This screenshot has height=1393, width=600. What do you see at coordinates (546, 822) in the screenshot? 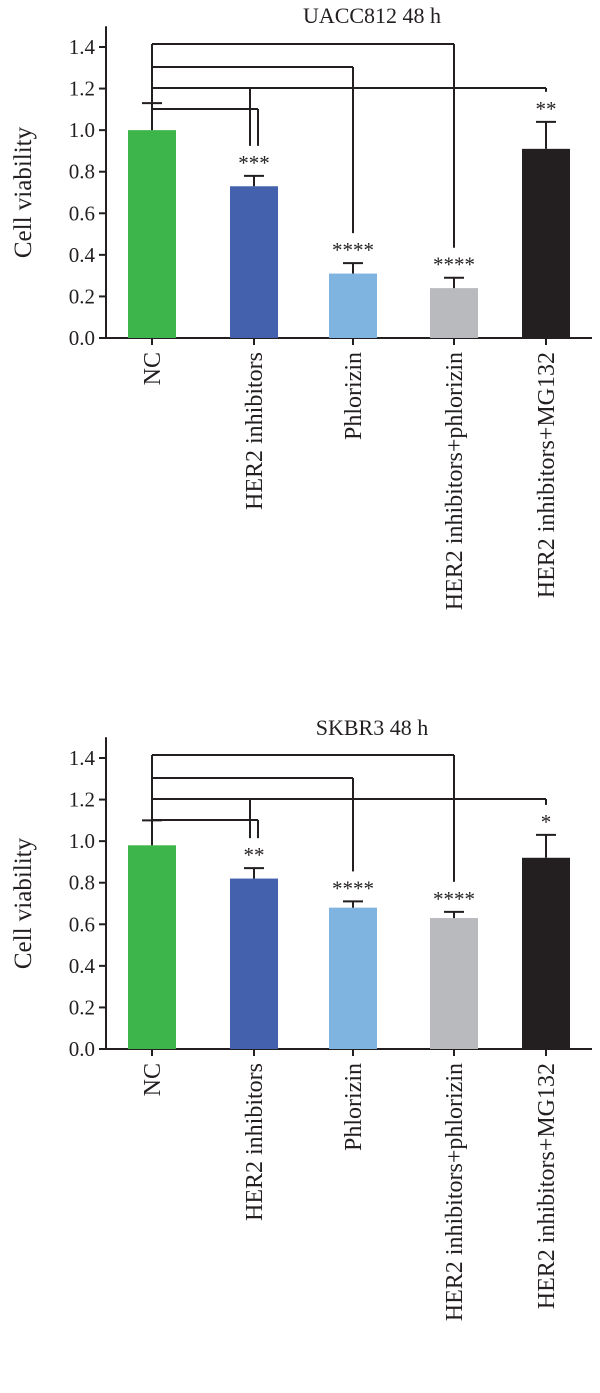
I see `significance-label: *` at bounding box center [546, 822].